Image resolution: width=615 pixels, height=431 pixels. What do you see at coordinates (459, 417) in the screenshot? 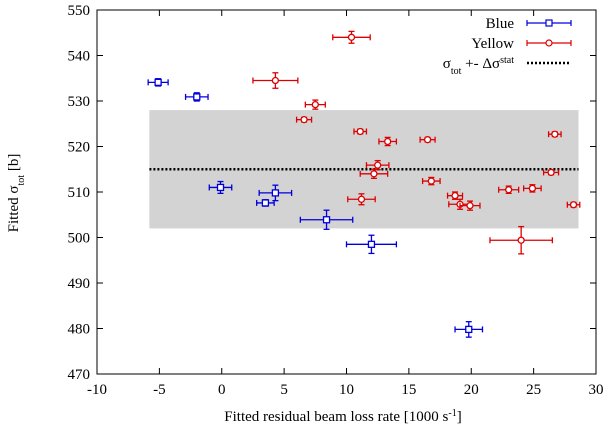
I see `x-axis-title-end: ]` at bounding box center [459, 417].